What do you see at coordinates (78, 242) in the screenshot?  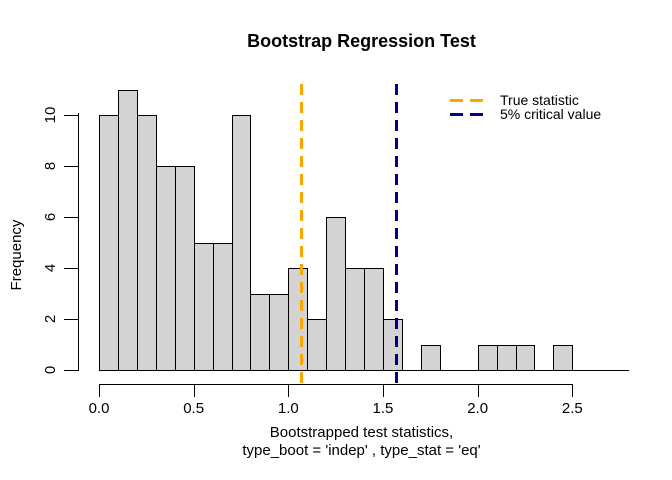 I see `y-axis-line` at bounding box center [78, 242].